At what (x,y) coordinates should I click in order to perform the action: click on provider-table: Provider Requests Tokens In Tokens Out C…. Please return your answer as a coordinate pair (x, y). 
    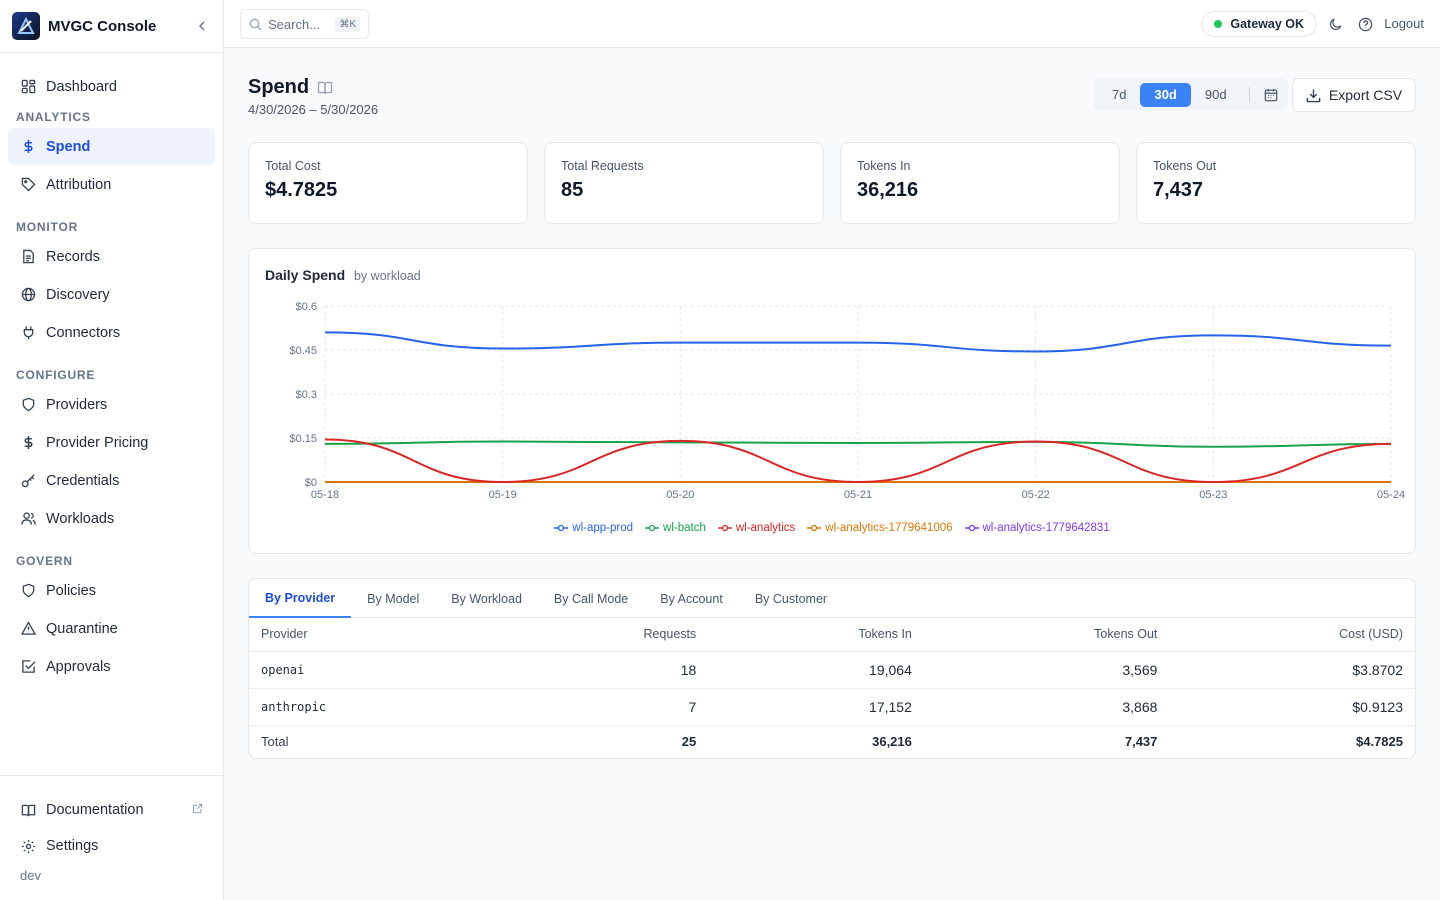
    Looking at the image, I should click on (832, 688).